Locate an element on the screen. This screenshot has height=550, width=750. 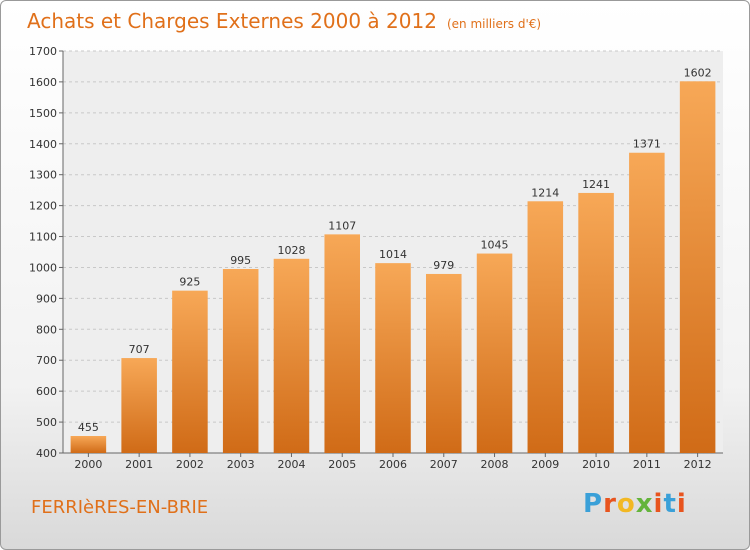
bar-2005 is located at coordinates (342, 343).